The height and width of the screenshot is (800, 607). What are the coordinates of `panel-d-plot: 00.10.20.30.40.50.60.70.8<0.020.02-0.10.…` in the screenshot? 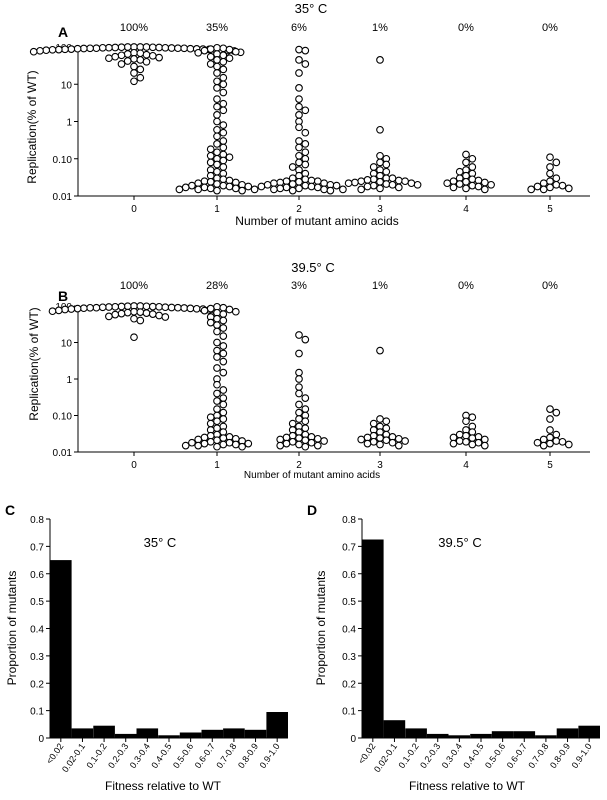 It's located at (471, 644).